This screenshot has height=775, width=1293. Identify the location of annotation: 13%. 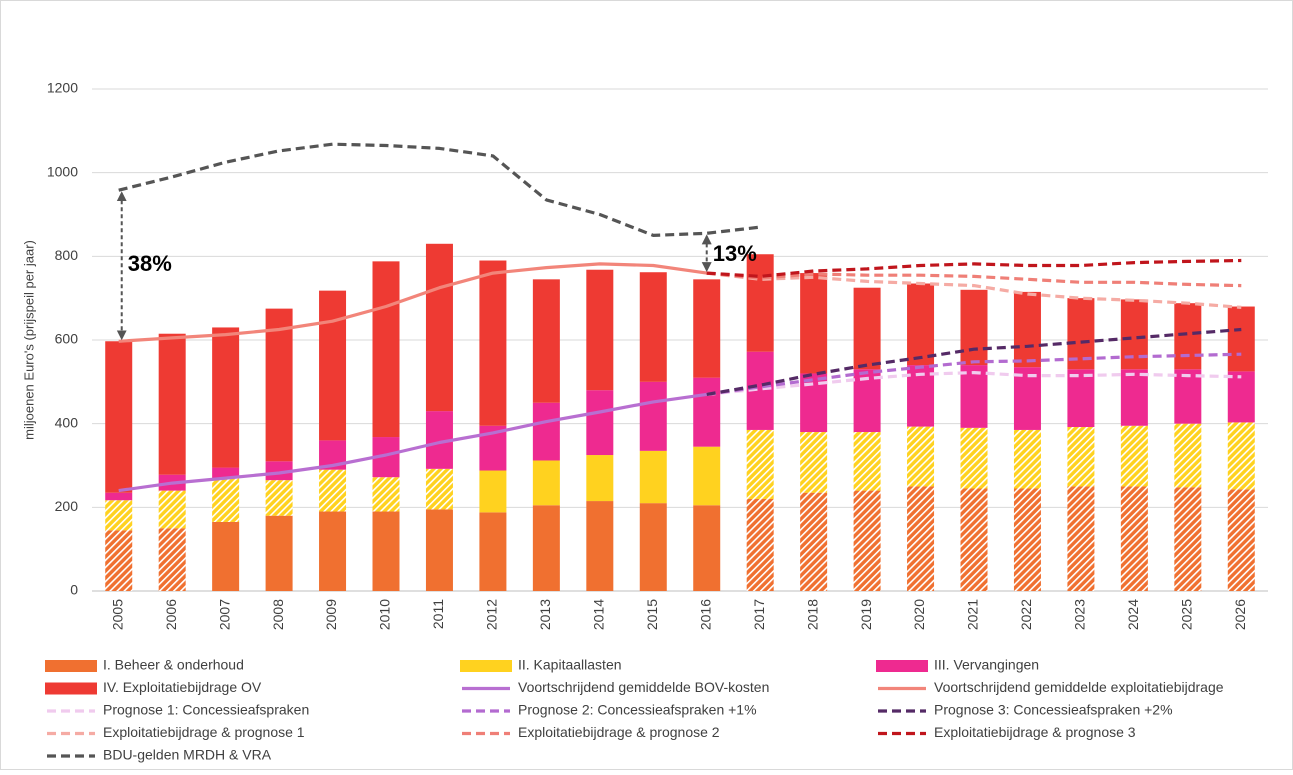
(735, 253).